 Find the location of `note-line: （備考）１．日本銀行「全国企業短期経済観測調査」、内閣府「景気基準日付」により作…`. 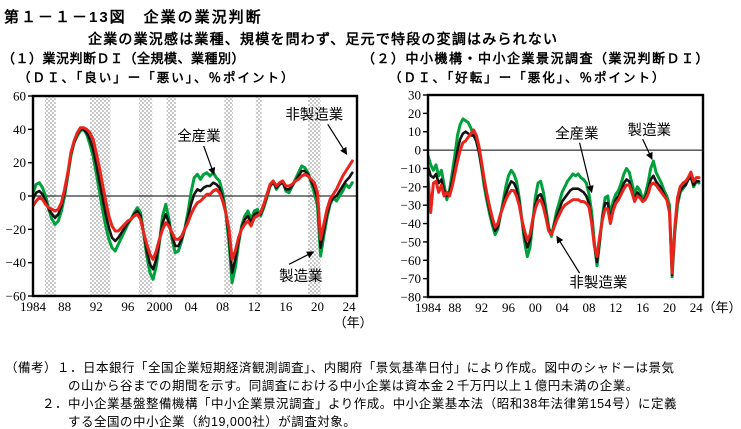

note-line: （備考）１．日本銀行「全国企業短期経済観測調査」、内閣府「景気基準日付」により作… is located at coordinates (340, 368).